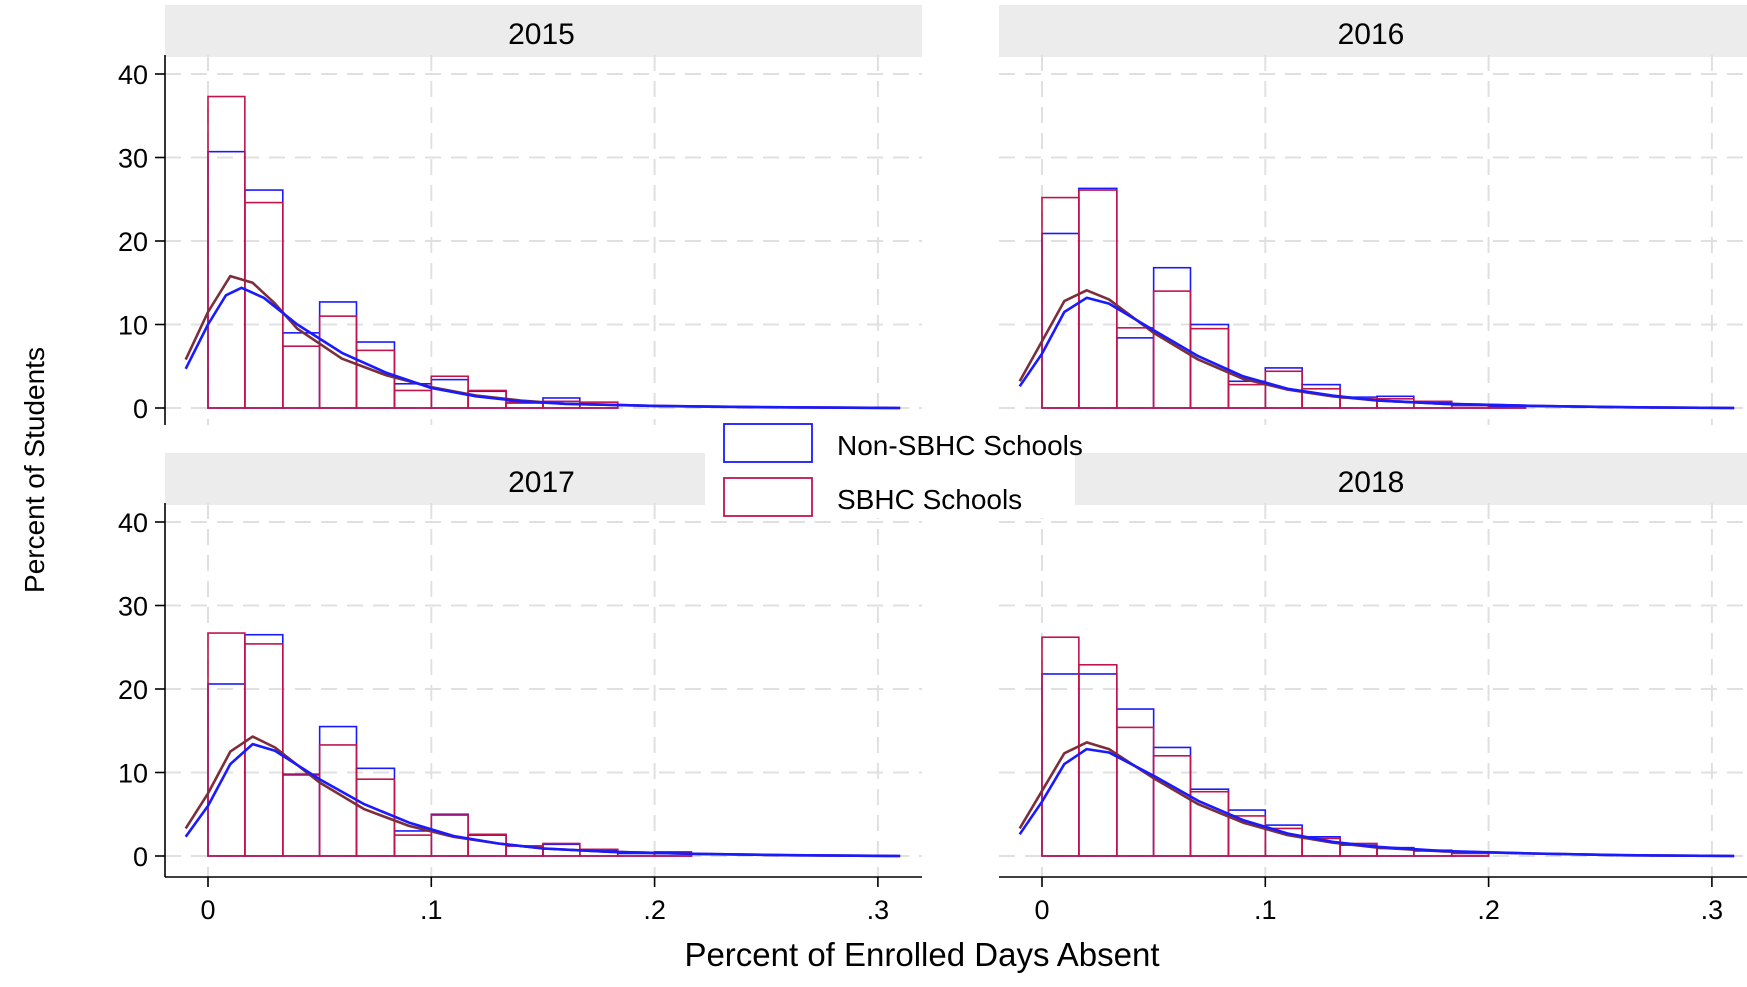 The image size is (1747, 987). I want to click on panel-title: 2017, so click(541, 482).